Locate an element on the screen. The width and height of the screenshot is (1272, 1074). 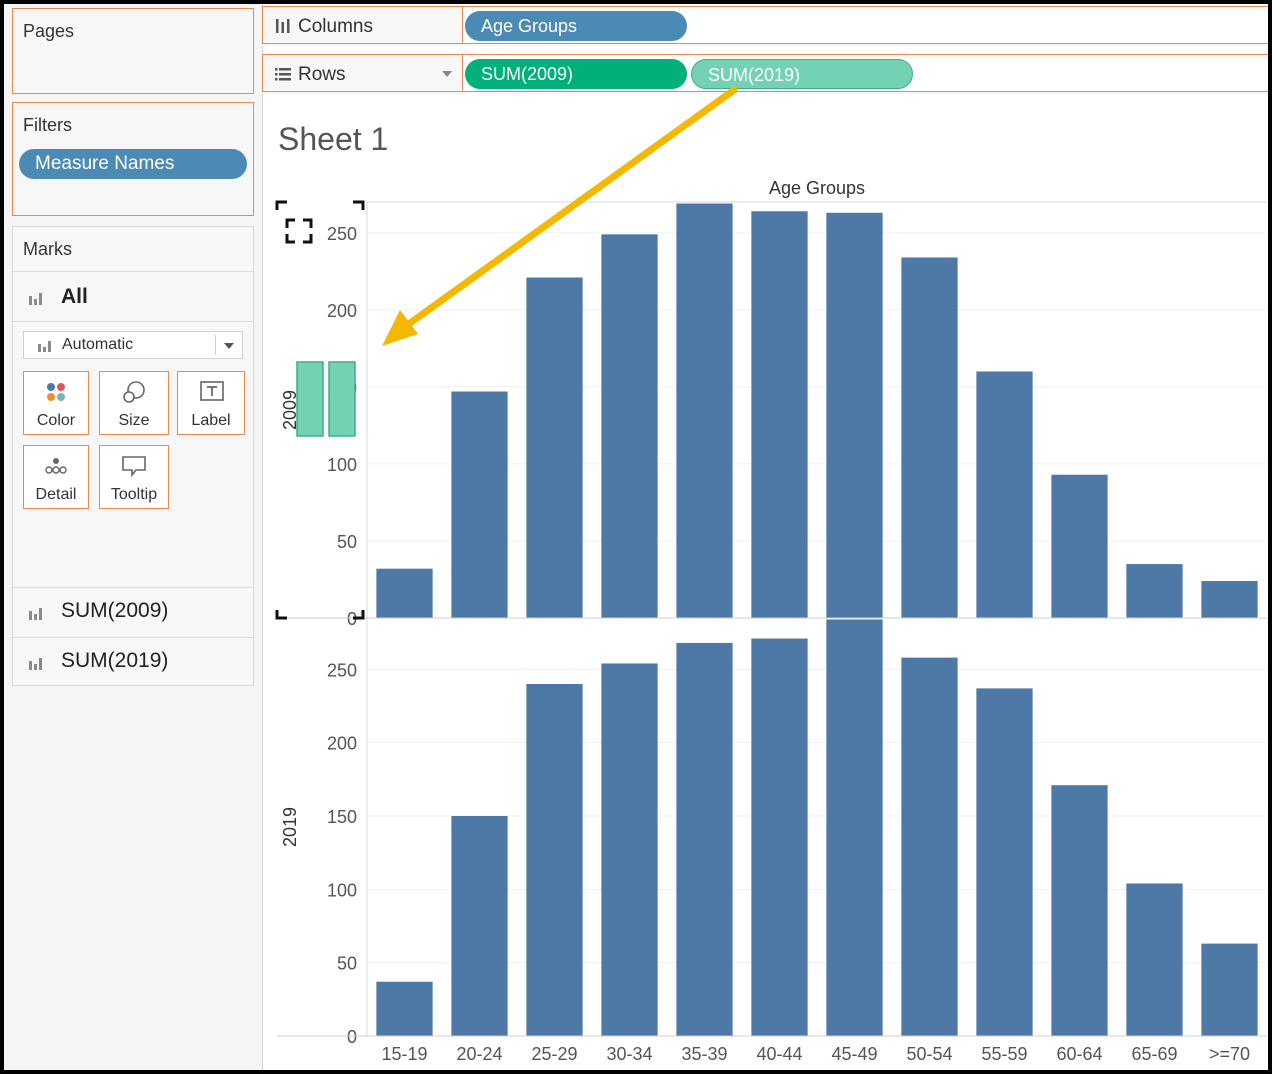
marks-all-label: All is located at coordinates (74, 296).